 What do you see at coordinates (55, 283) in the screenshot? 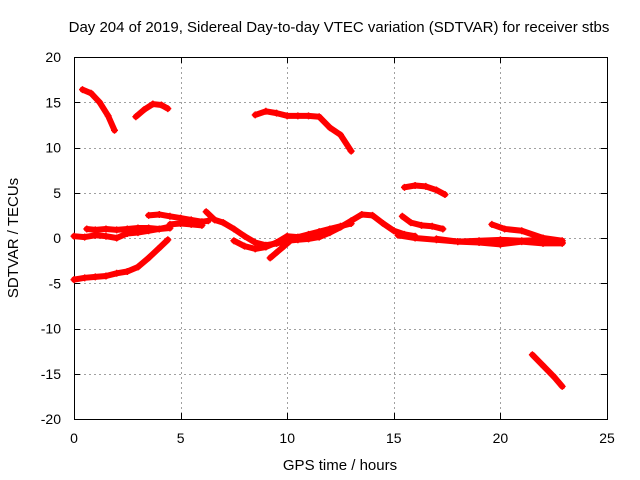
I see `y-tick-label: -5` at bounding box center [55, 283].